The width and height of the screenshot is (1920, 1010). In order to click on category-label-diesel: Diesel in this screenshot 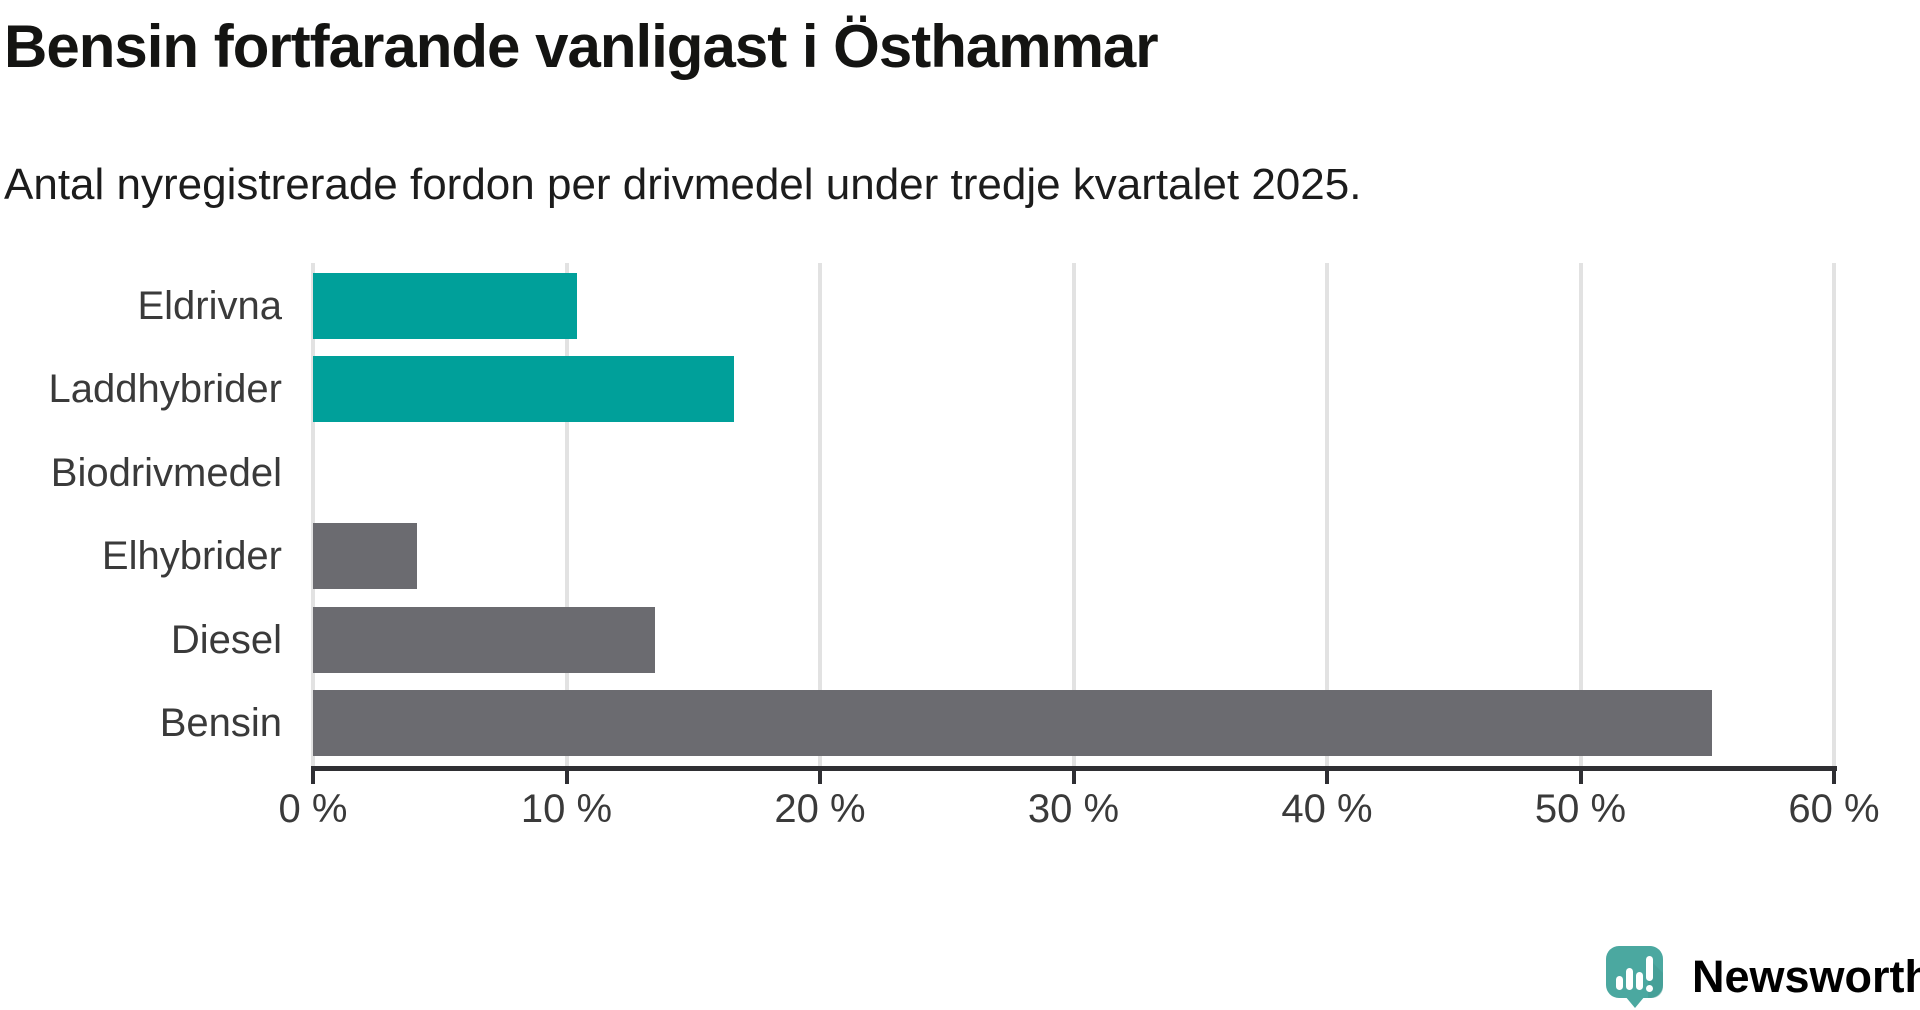, I will do `click(226, 639)`.